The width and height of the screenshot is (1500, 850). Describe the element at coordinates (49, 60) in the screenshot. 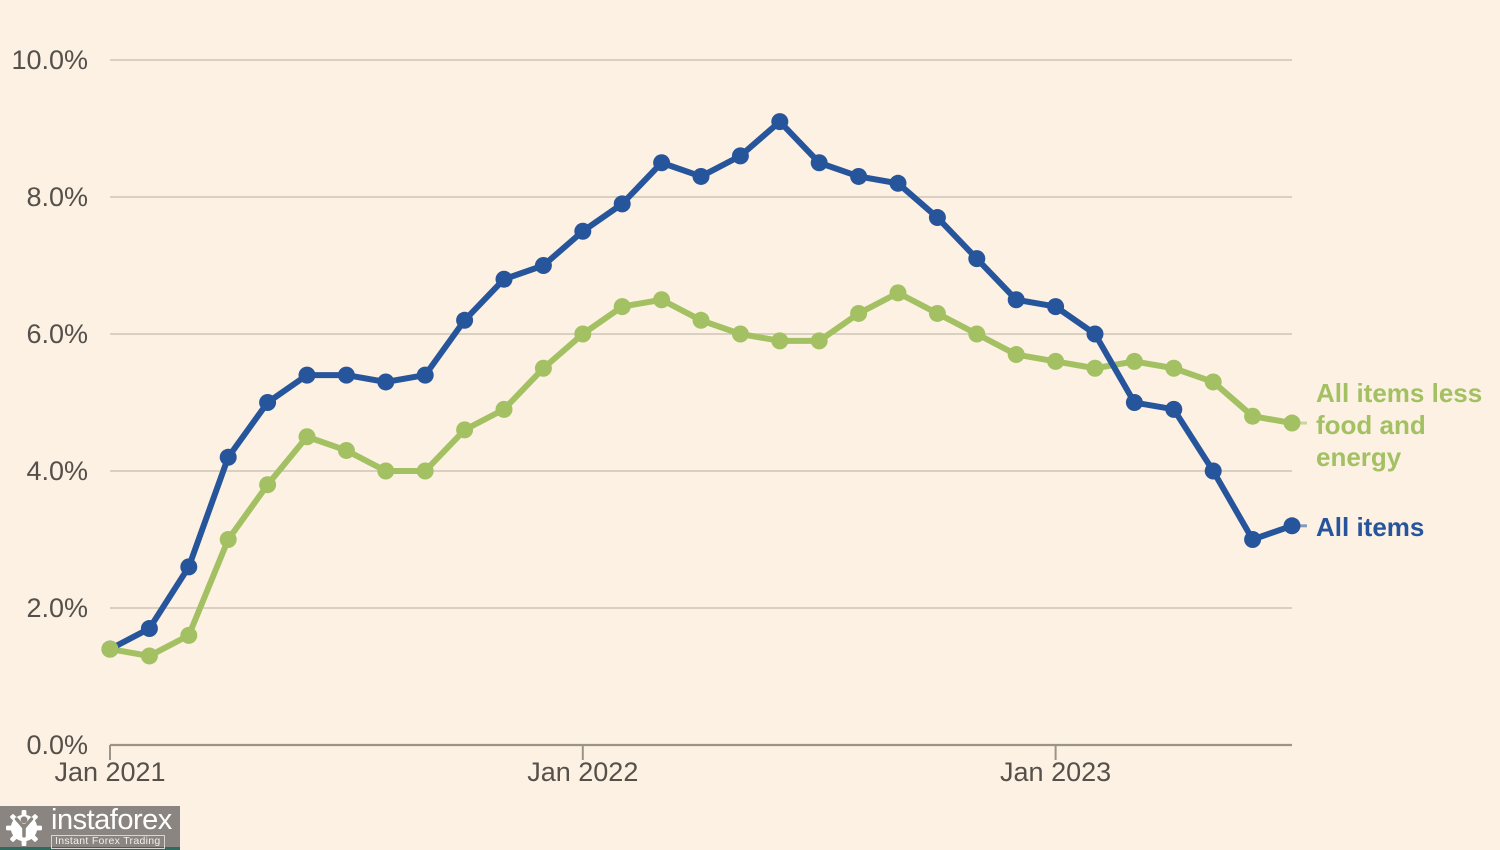

I see `y-axis-label: 10.0%` at that location.